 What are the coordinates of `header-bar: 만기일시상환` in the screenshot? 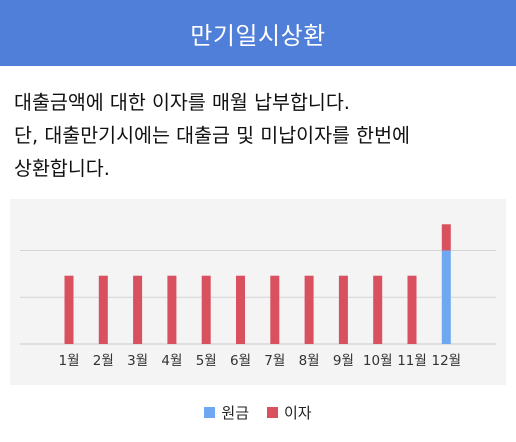 It's located at (258, 33).